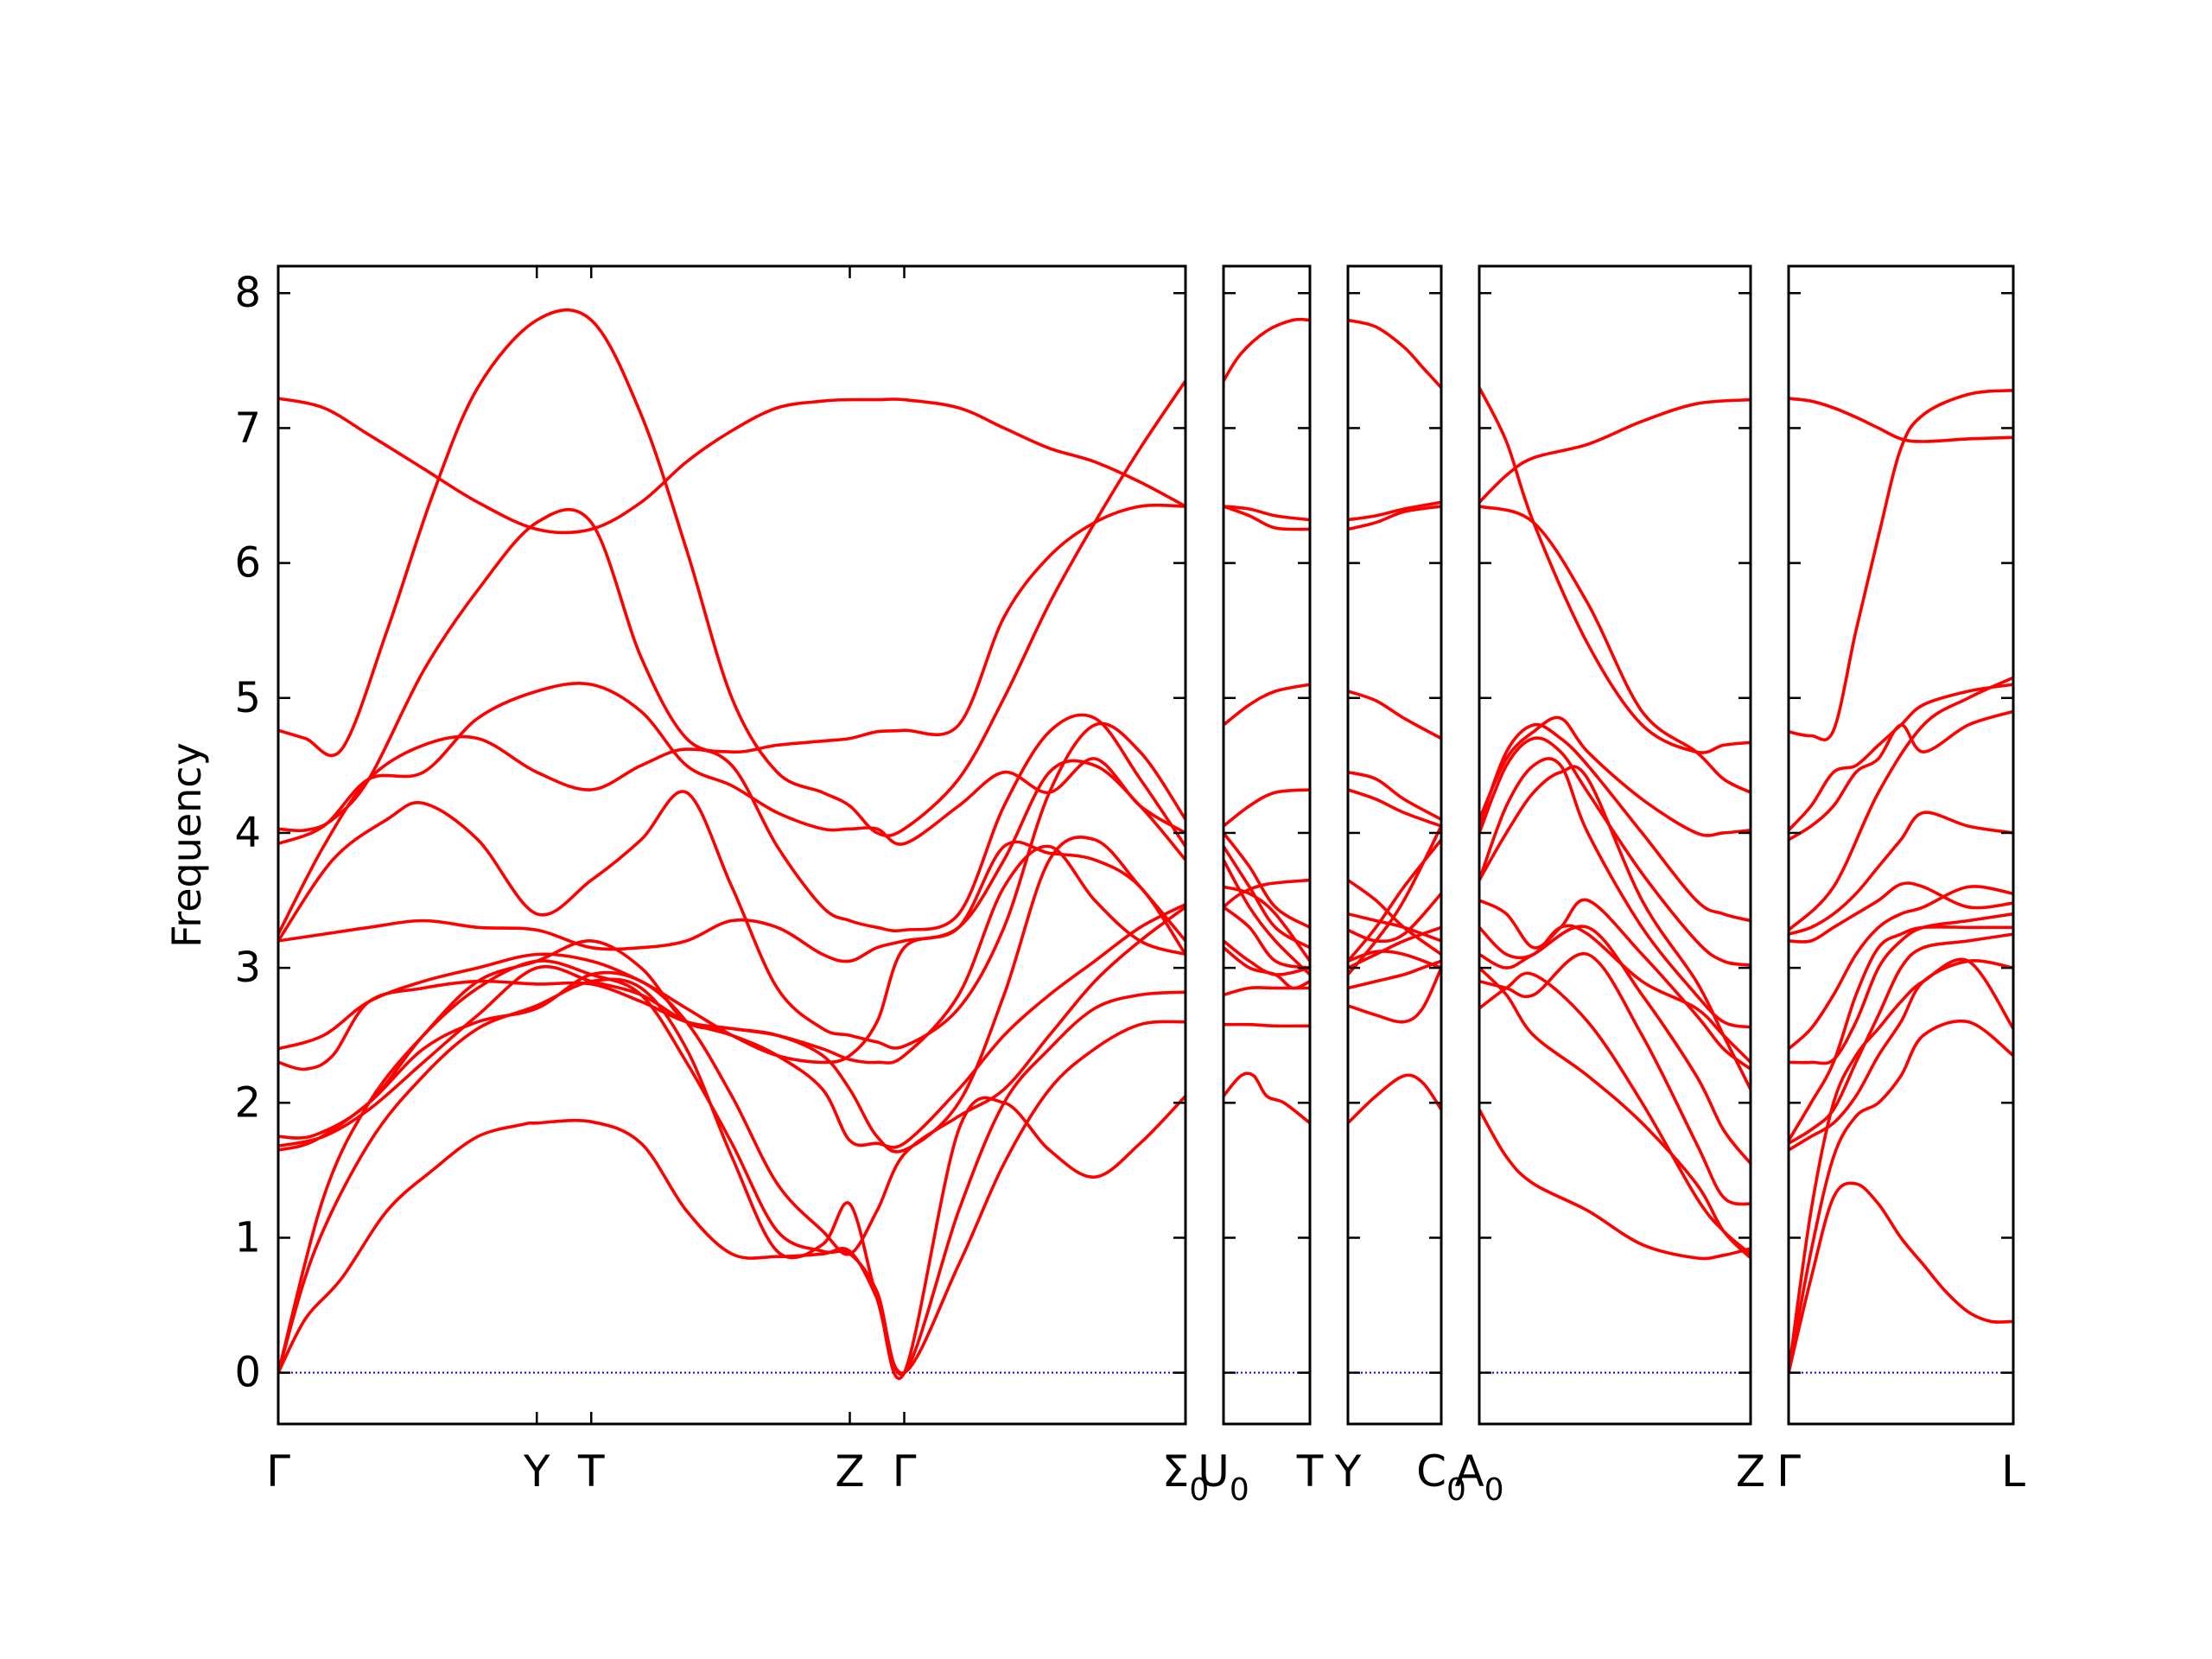 This screenshot has height=1659, width=2212. What do you see at coordinates (1469, 1471) in the screenshot?
I see `x-tick-label-text: A` at bounding box center [1469, 1471].